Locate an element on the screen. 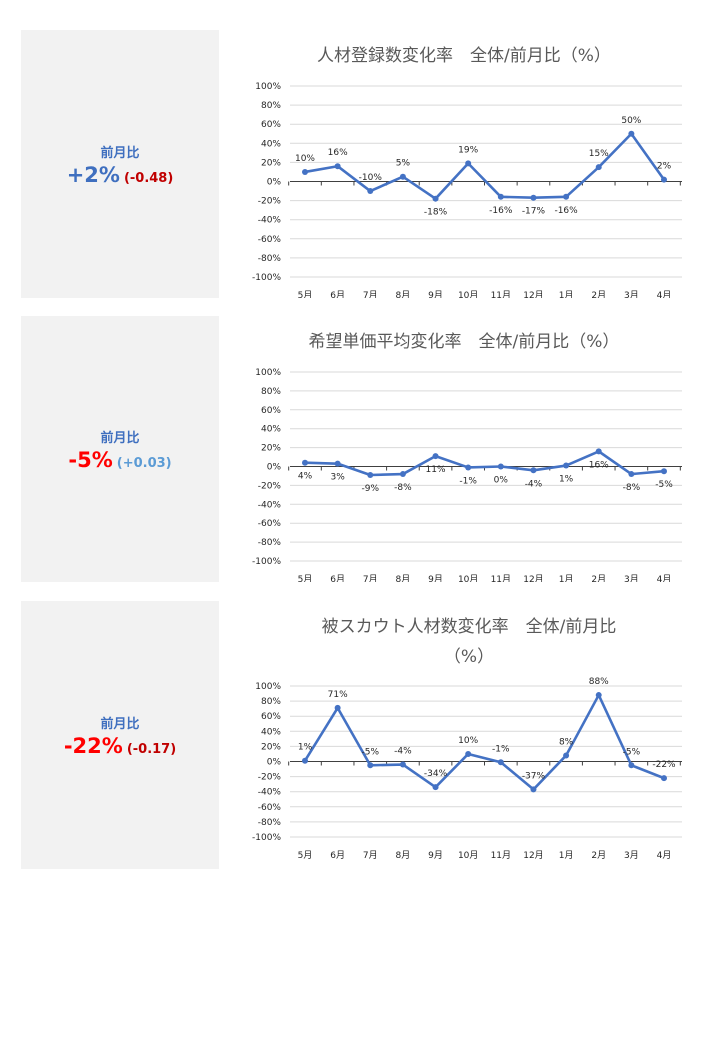 This screenshot has width=720, height=1040. x-tick-label: 7月 is located at coordinates (370, 294).